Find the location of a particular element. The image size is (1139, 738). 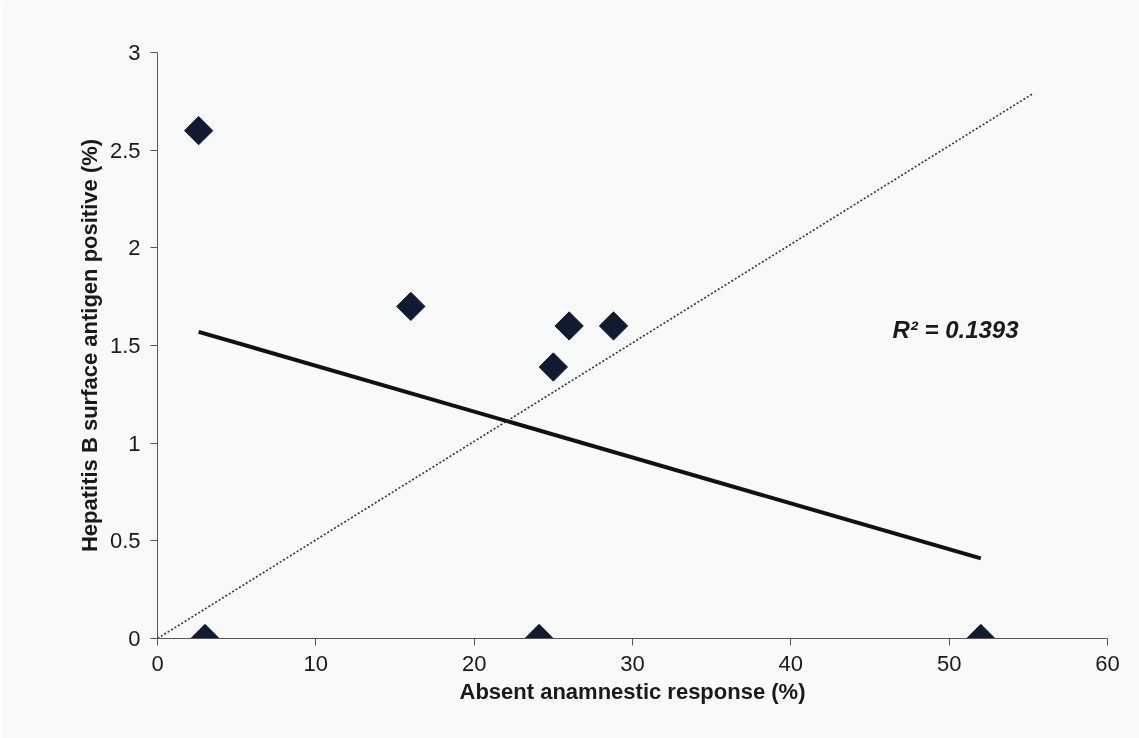

y-tick-label: 2 is located at coordinates (134, 248).